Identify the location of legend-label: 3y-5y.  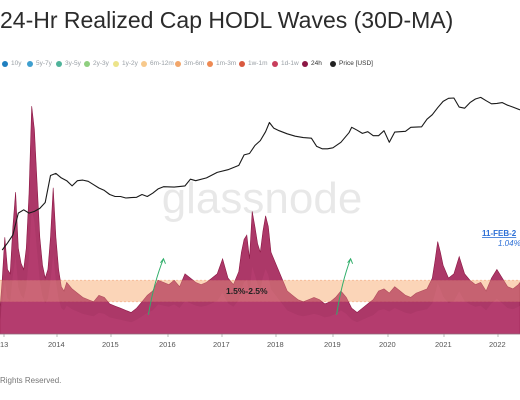
(73, 63).